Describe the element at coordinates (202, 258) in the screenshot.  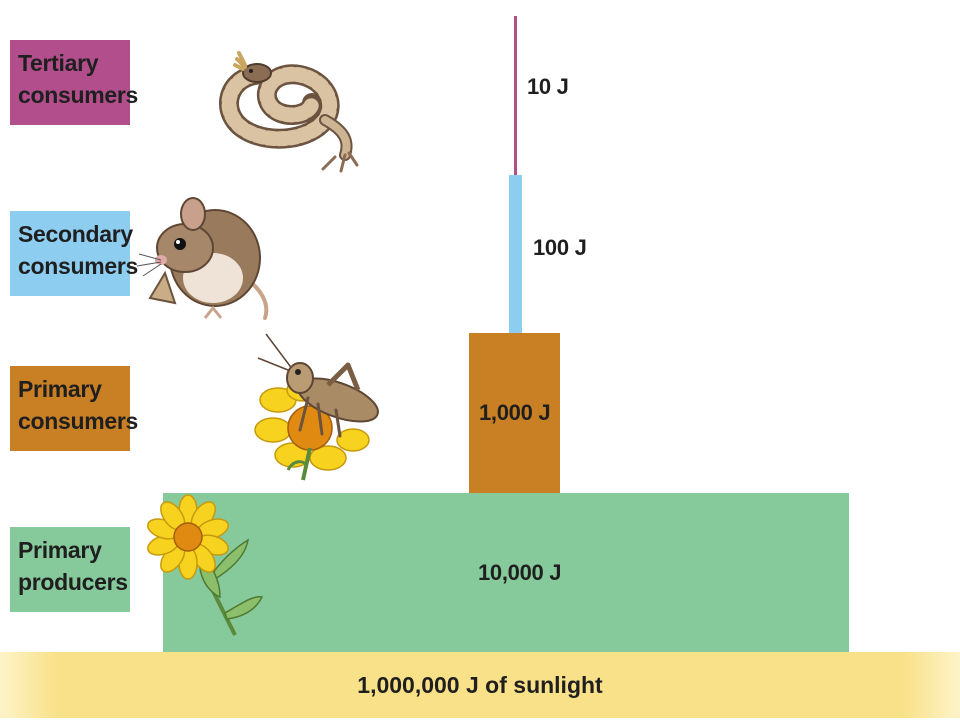
I see `mouse-icon` at that location.